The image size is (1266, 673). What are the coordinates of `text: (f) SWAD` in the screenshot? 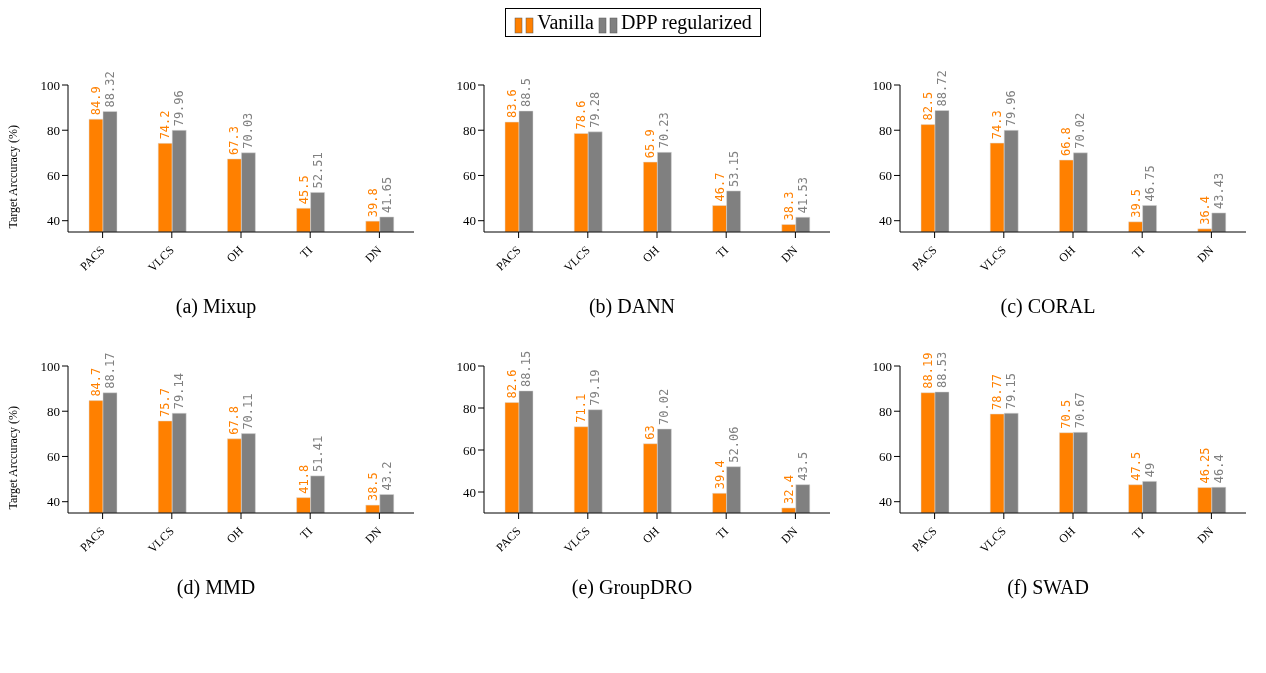 It's located at (1048, 587).